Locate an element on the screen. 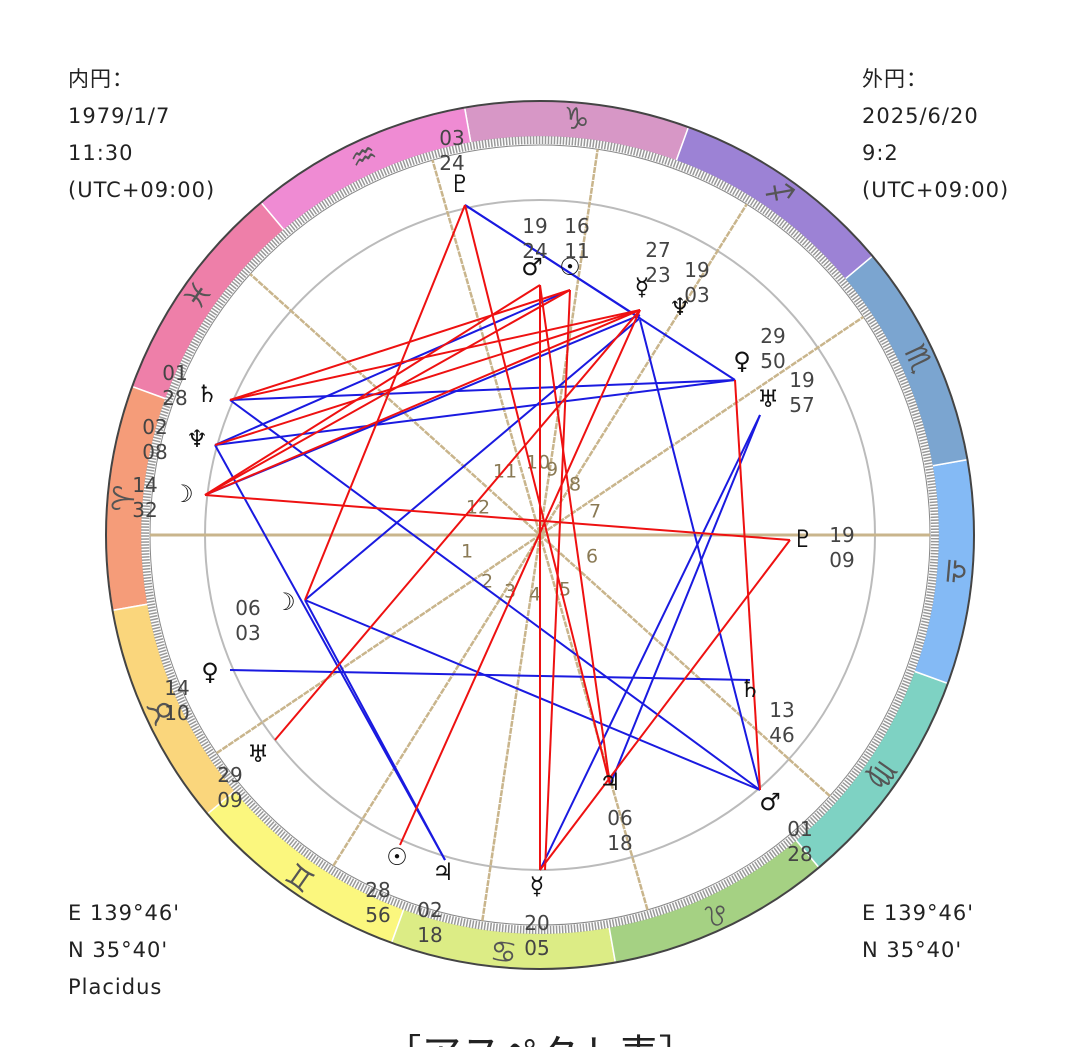  house-number: 6 is located at coordinates (592, 557).